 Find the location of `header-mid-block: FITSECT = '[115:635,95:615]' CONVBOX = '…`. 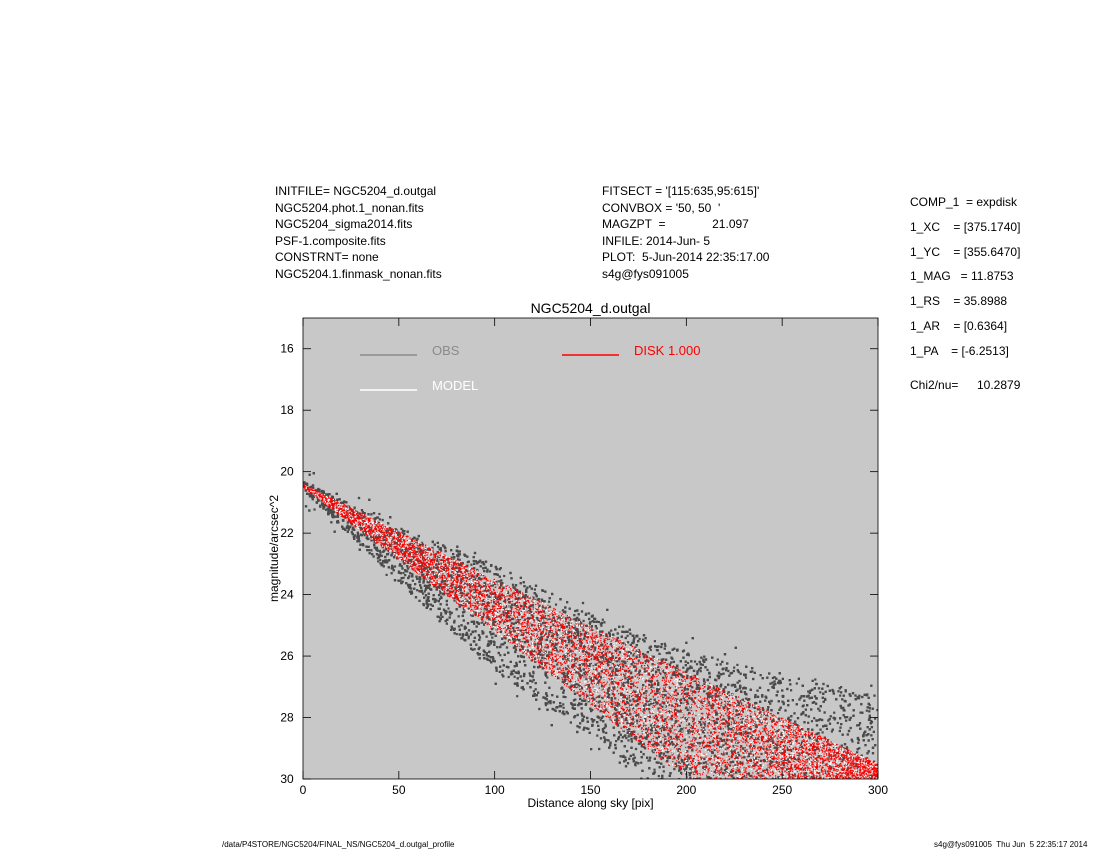

header-mid-block: FITSECT = '[115:635,95:615]' CONVBOX = '… is located at coordinates (685, 232).